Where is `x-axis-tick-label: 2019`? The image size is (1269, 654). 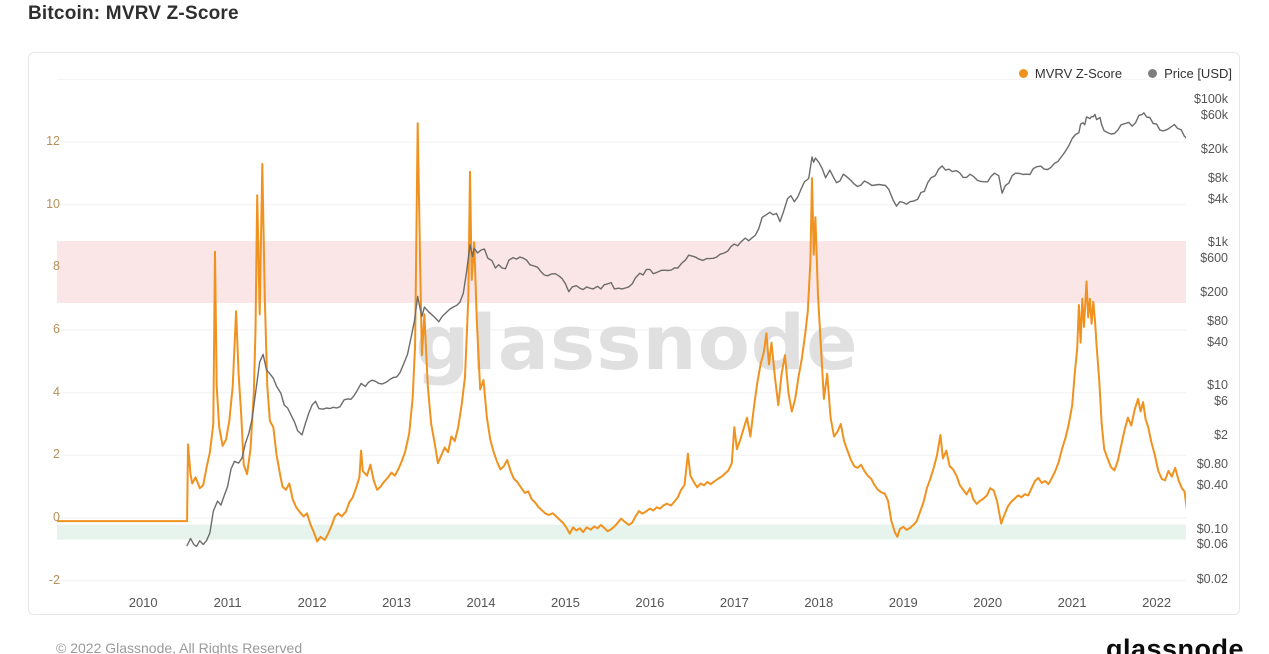 x-axis-tick-label: 2019 is located at coordinates (903, 602).